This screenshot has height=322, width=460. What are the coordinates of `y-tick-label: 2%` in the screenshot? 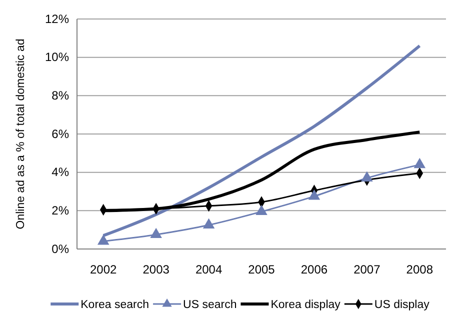 It's located at (61, 211).